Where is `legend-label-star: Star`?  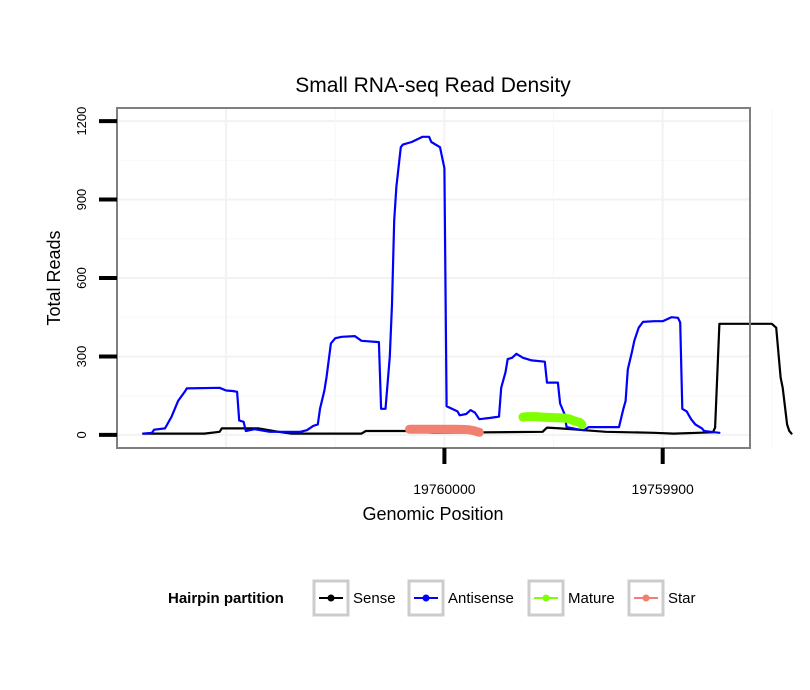 legend-label-star: Star is located at coordinates (682, 598).